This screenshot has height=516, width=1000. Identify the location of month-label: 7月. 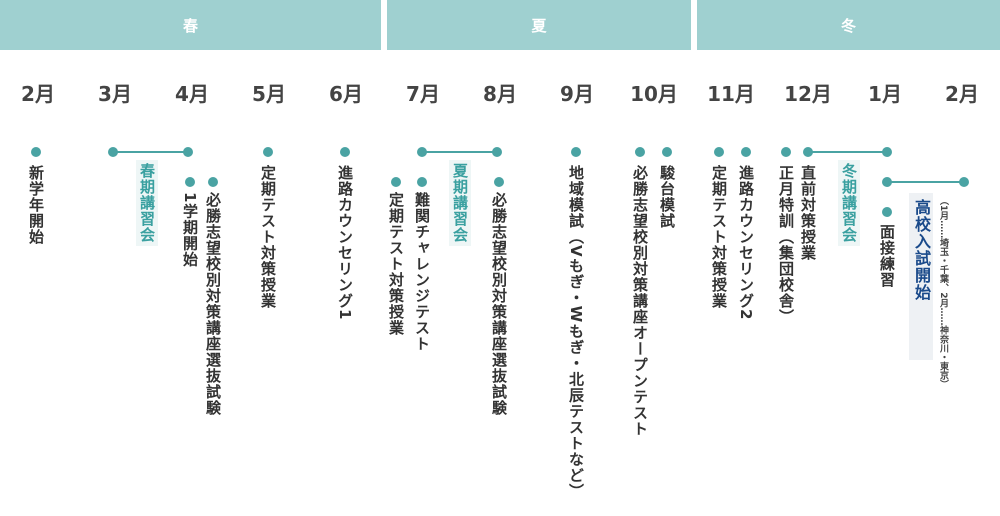
(423, 94).